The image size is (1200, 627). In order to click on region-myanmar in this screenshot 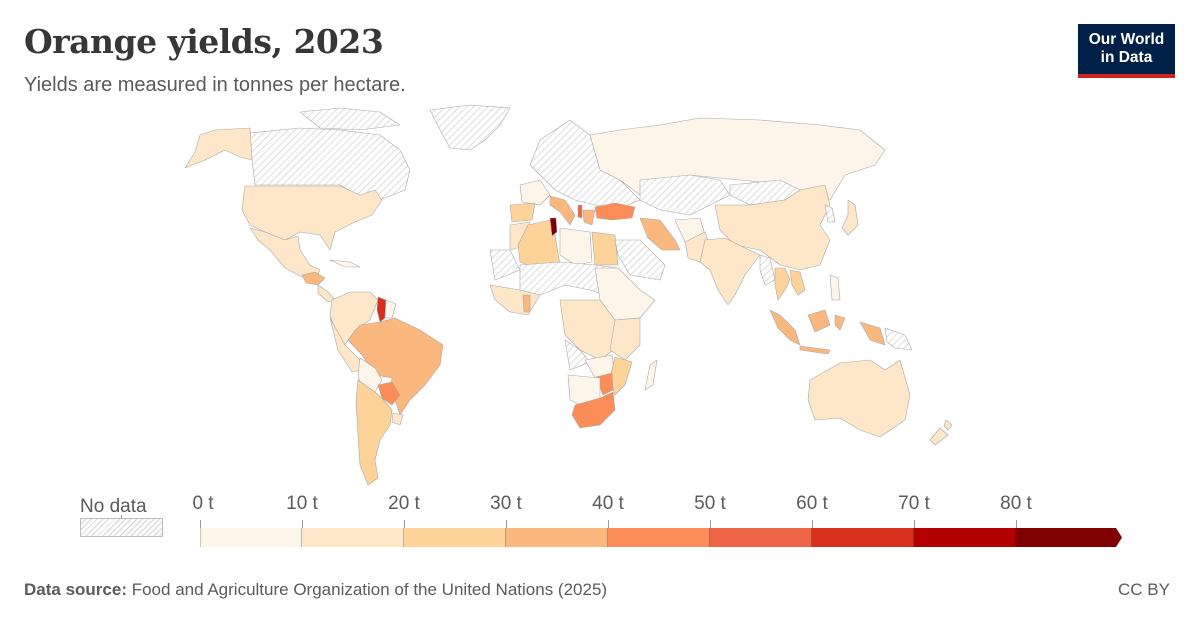, I will do `click(767, 270)`.